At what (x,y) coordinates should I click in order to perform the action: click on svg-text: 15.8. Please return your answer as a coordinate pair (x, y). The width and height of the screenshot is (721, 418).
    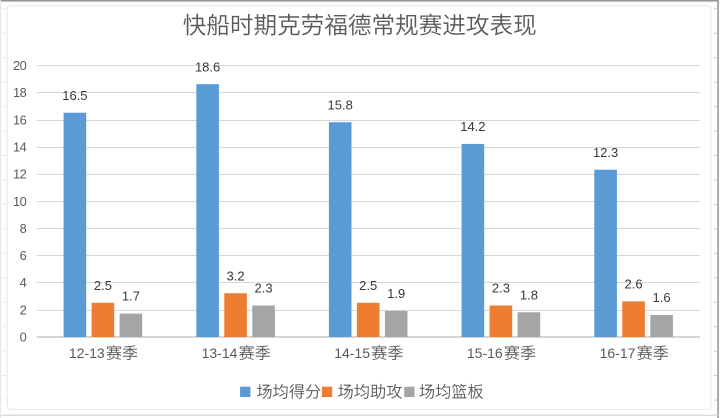
    Looking at the image, I should click on (340, 104).